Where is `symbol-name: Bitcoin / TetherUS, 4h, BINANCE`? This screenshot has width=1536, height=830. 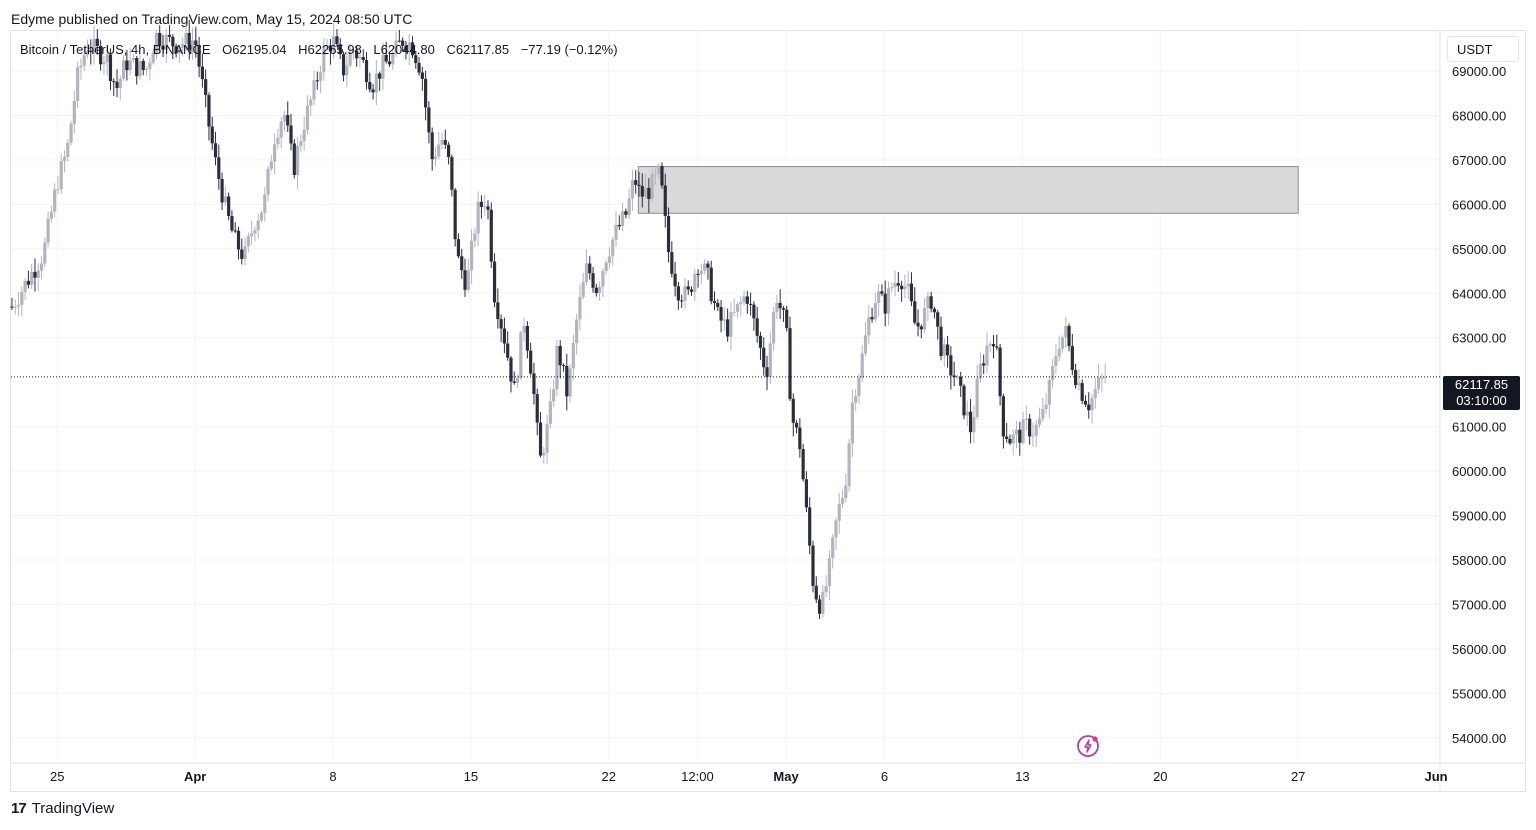
symbol-name: Bitcoin / TetherUS, 4h, BINANCE is located at coordinates (115, 49).